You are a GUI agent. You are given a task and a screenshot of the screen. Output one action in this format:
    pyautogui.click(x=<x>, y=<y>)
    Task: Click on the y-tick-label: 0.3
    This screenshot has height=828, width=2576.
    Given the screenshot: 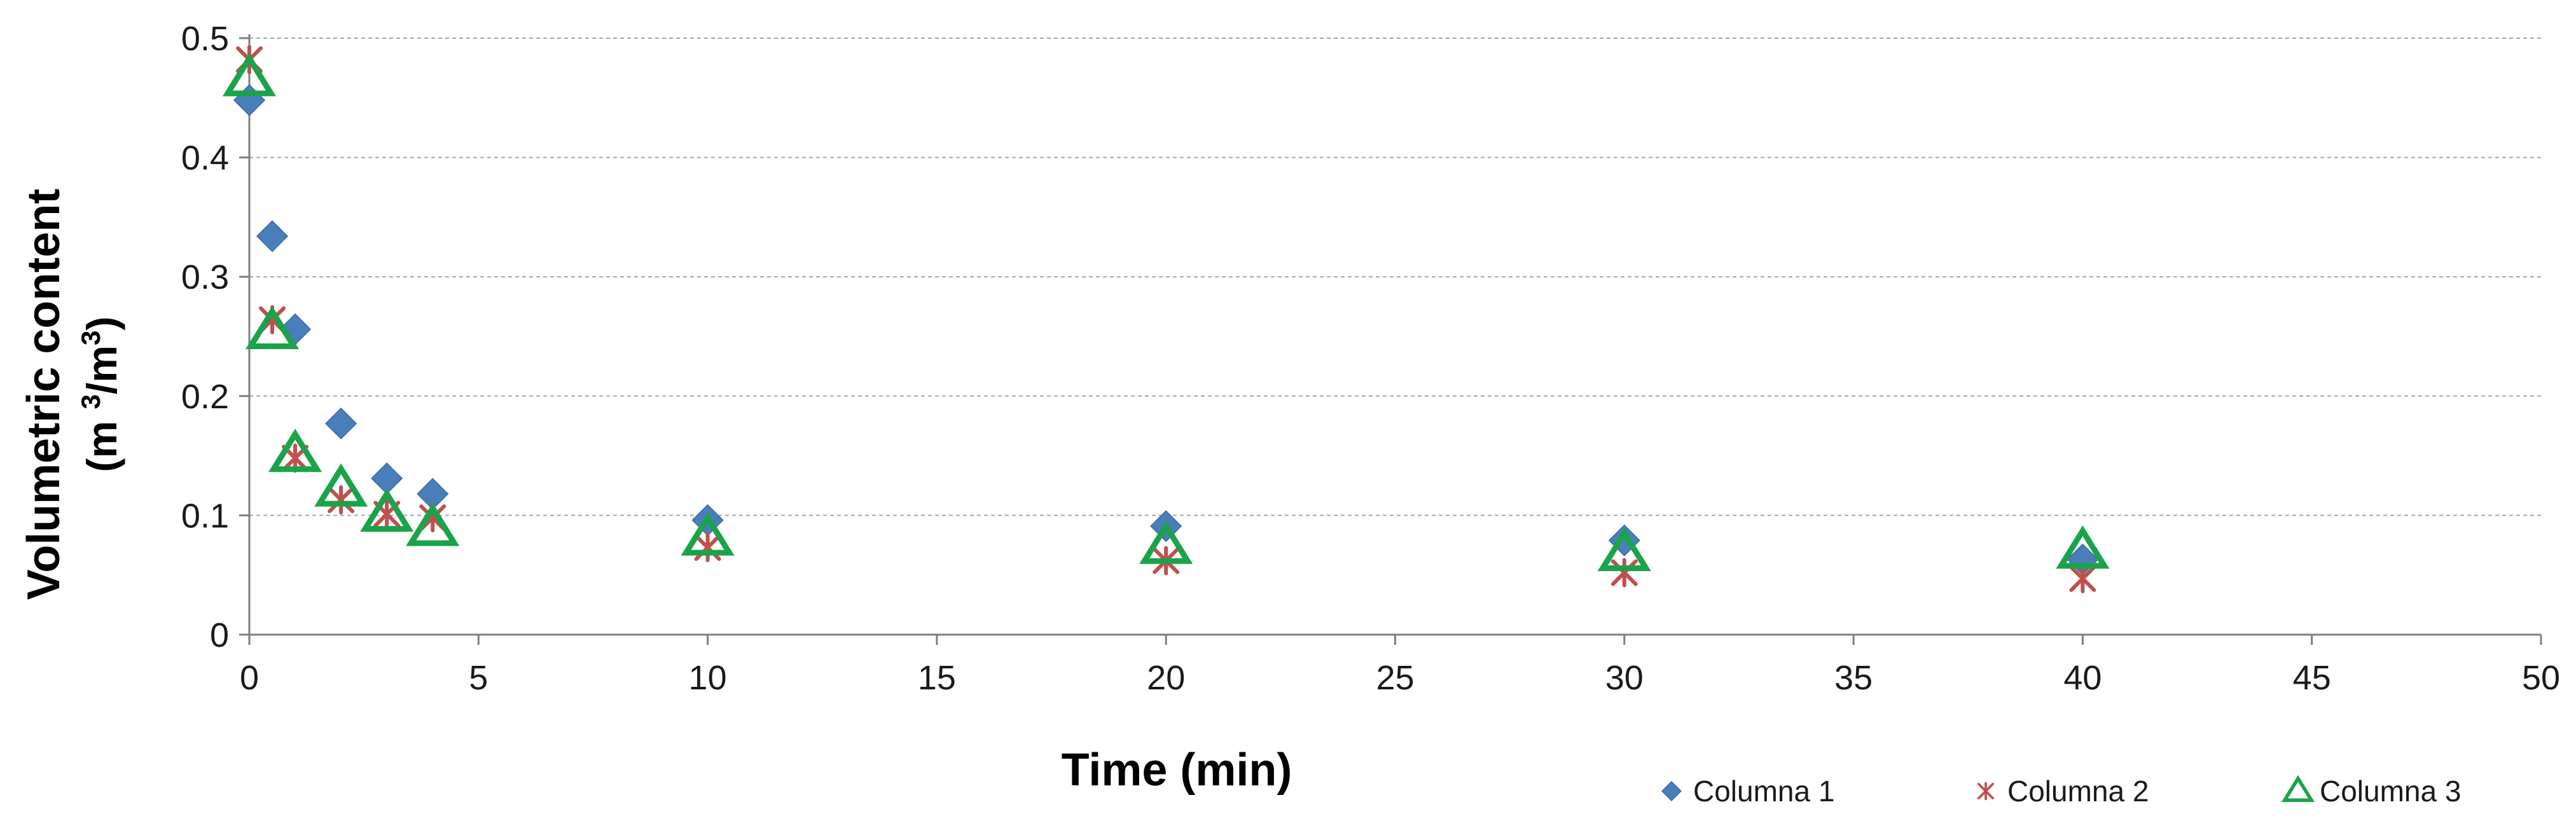 What is the action you would take?
    pyautogui.click(x=205, y=277)
    